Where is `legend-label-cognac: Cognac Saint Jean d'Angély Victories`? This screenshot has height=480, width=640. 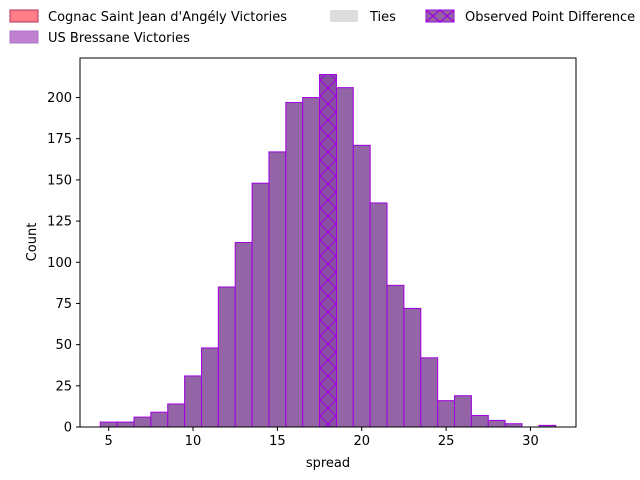
legend-label-cognac: Cognac Saint Jean d'Angély Victories is located at coordinates (167, 17).